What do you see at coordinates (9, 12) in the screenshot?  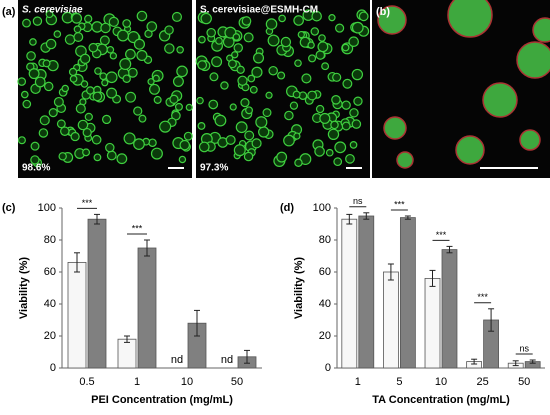 I see `panel-label: (a)` at bounding box center [9, 12].